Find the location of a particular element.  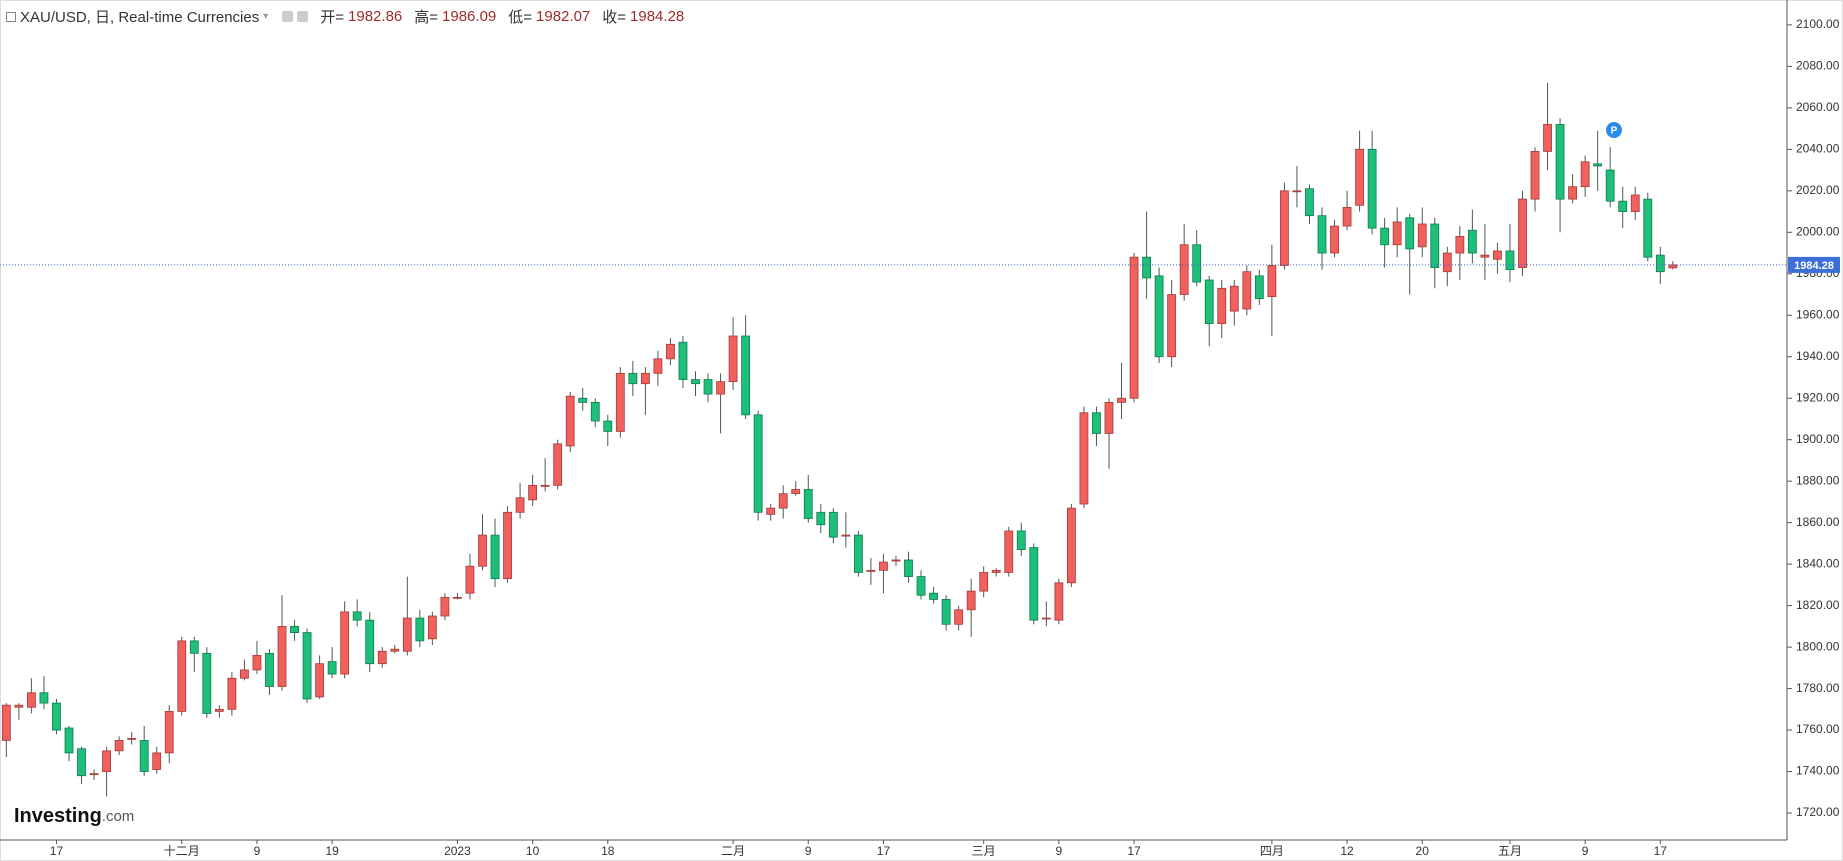

close-value: 1984.28 is located at coordinates (657, 16).